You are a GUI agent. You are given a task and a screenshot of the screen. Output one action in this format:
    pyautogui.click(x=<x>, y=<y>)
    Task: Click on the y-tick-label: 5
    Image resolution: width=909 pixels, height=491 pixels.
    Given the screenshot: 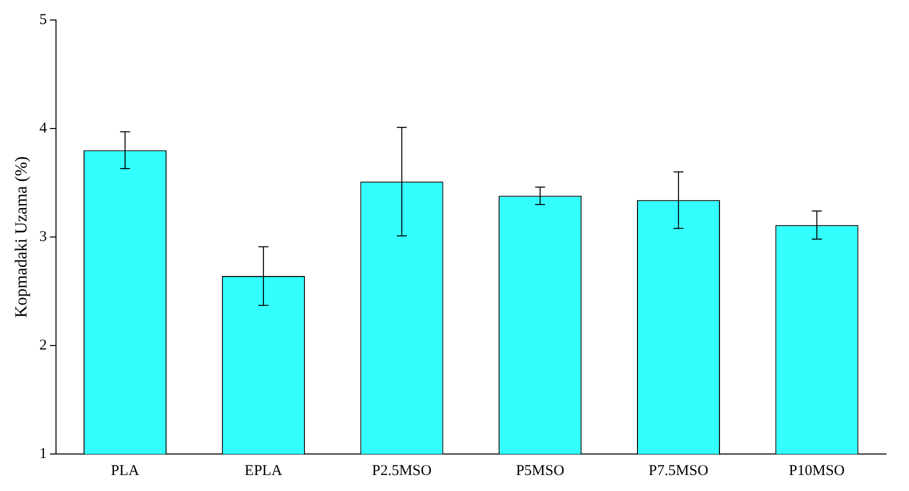 What is the action you would take?
    pyautogui.click(x=43, y=20)
    